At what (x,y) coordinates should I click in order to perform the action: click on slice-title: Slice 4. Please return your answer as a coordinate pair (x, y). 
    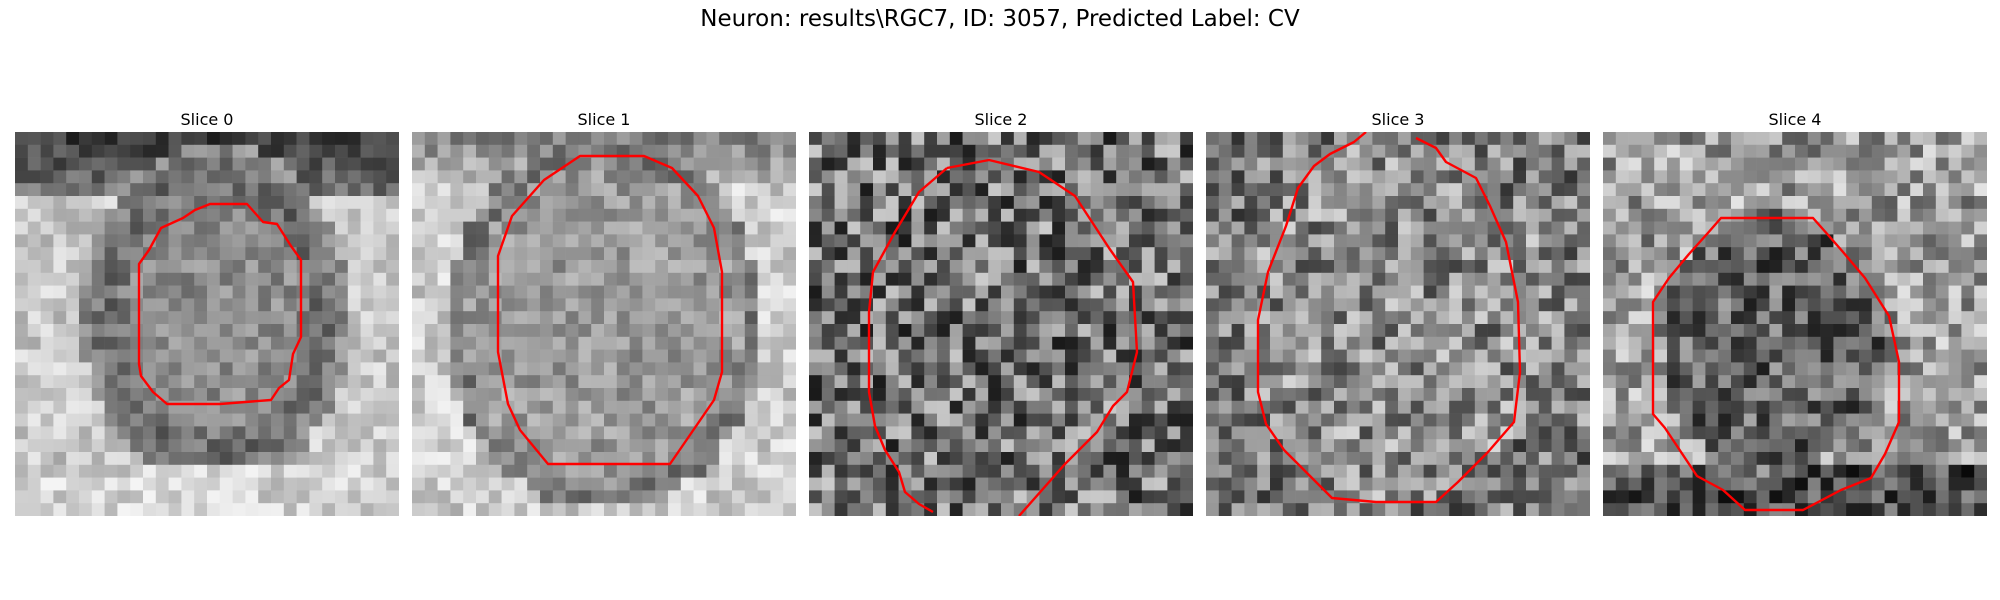
    Looking at the image, I should click on (1795, 119).